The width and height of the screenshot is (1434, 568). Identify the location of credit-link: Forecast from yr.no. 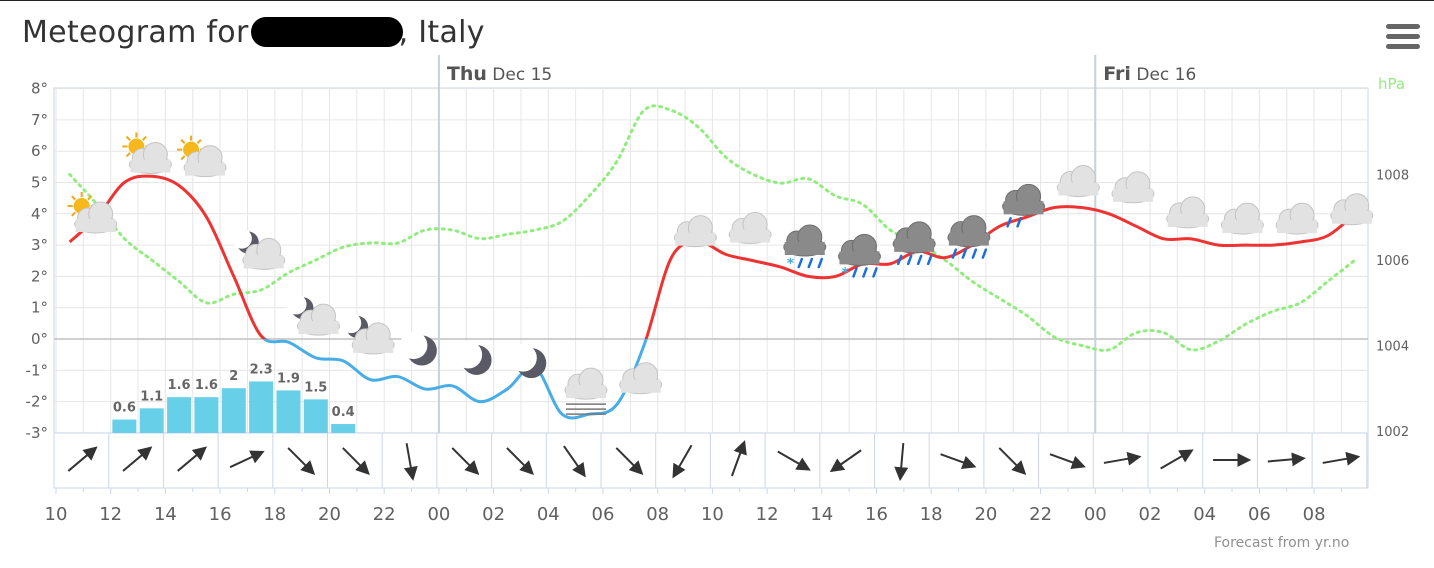
(1282, 543).